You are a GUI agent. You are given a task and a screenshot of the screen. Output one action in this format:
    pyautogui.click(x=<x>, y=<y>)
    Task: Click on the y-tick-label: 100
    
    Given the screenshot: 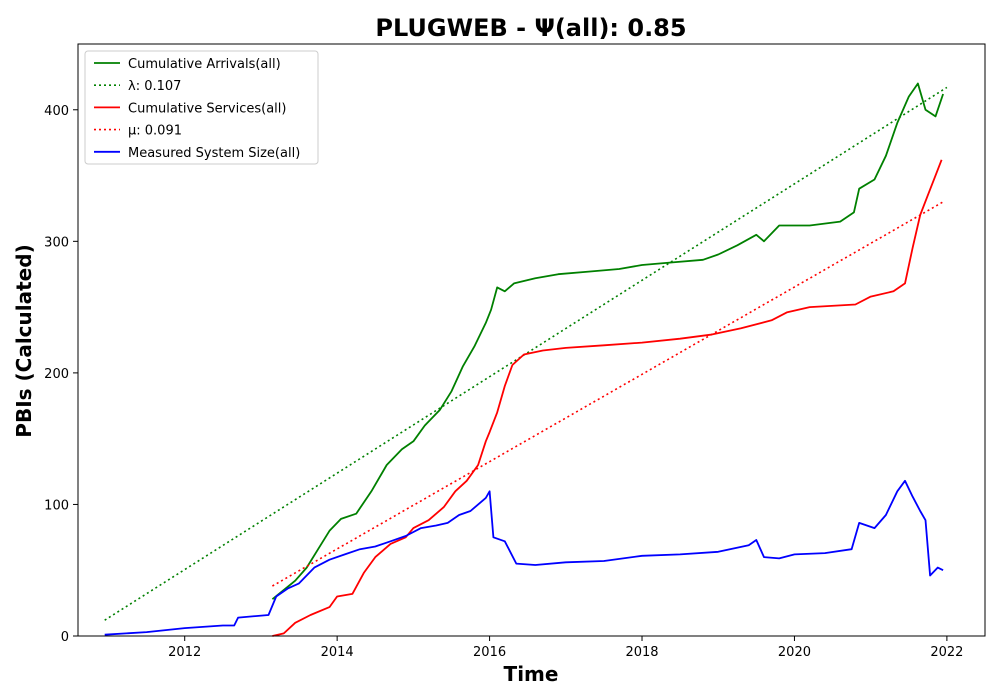 What is the action you would take?
    pyautogui.click(x=56, y=505)
    